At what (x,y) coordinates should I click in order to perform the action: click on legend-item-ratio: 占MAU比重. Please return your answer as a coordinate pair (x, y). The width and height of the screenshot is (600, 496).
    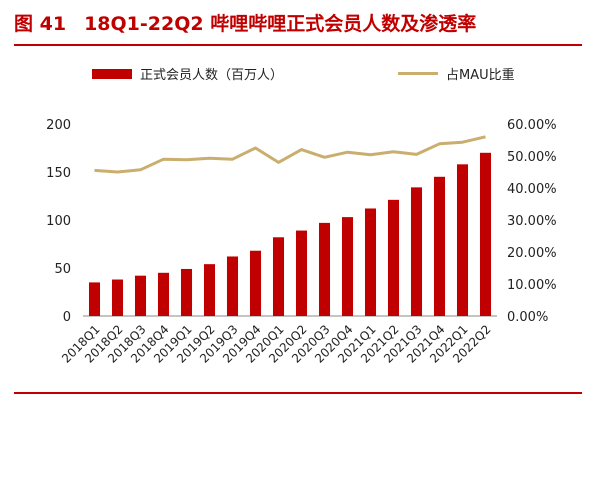
    Looking at the image, I should click on (456, 73).